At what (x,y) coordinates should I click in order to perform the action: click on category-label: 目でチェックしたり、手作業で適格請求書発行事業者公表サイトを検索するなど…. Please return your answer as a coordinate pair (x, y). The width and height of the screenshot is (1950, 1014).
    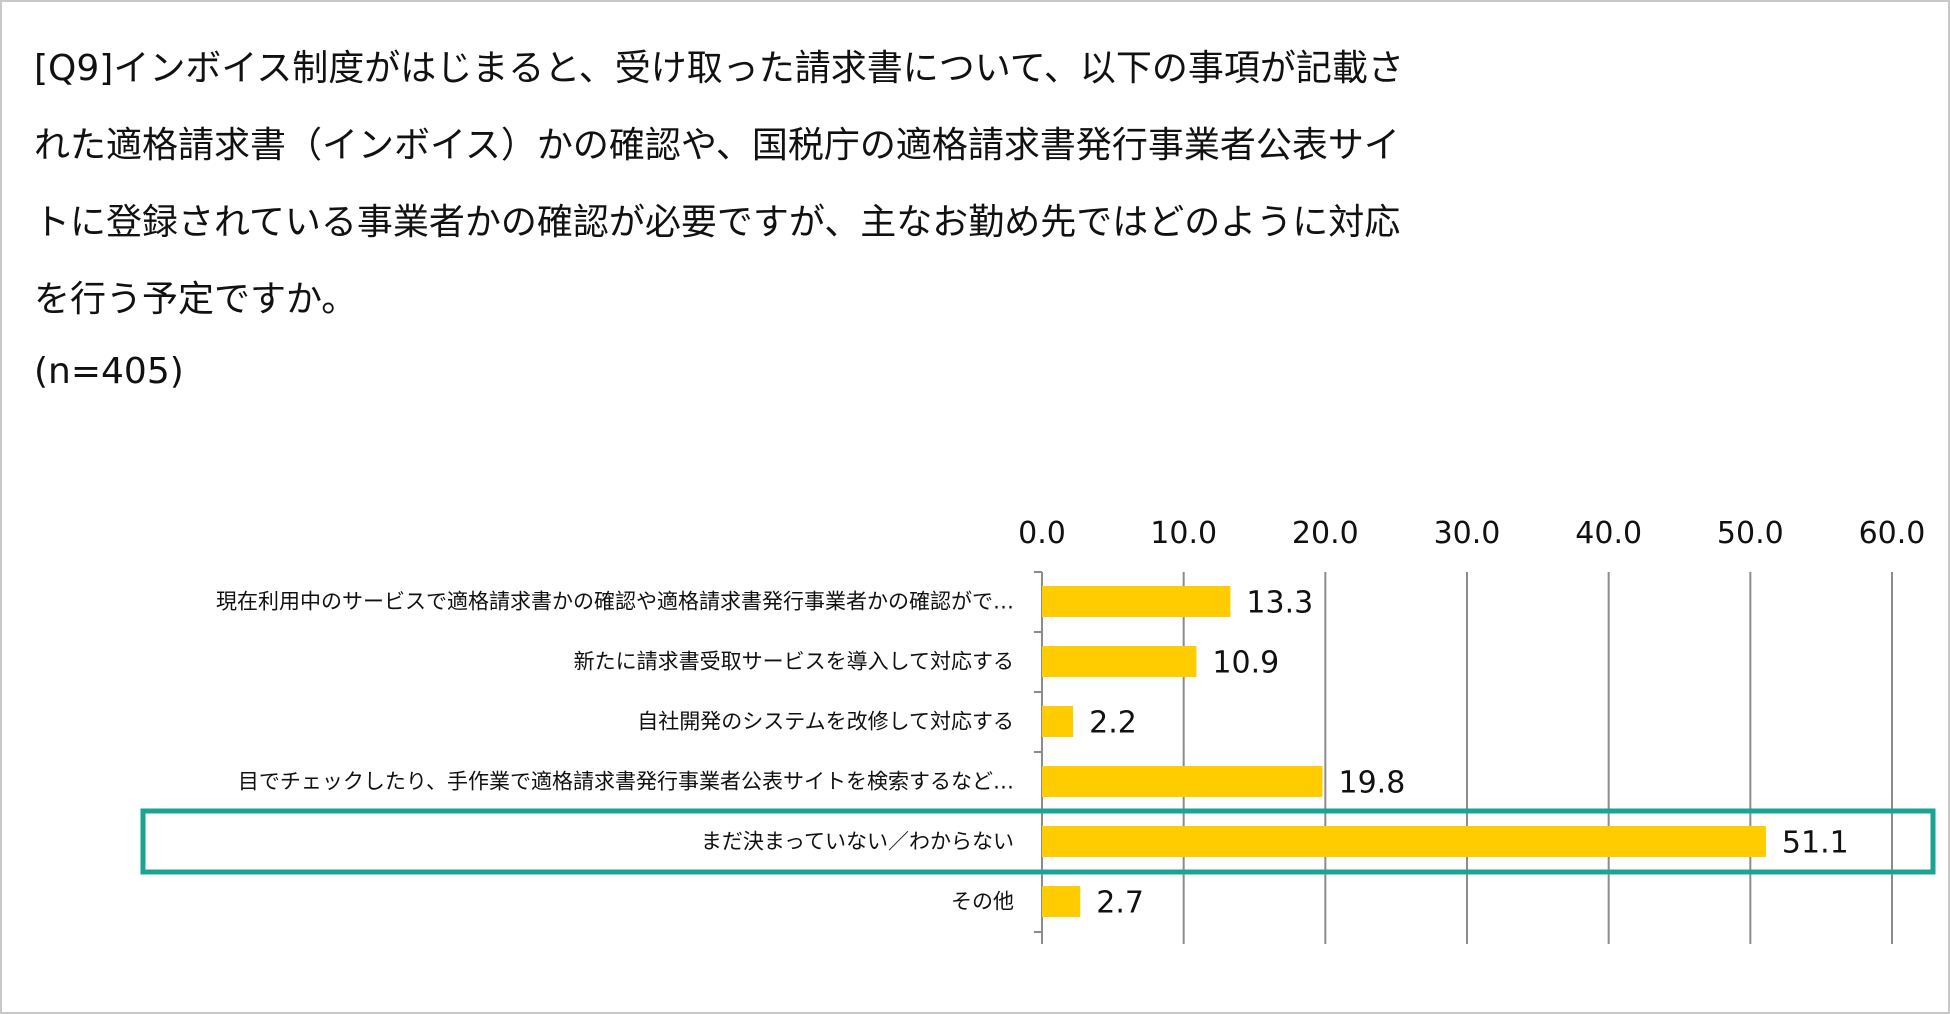
    Looking at the image, I should click on (626, 782).